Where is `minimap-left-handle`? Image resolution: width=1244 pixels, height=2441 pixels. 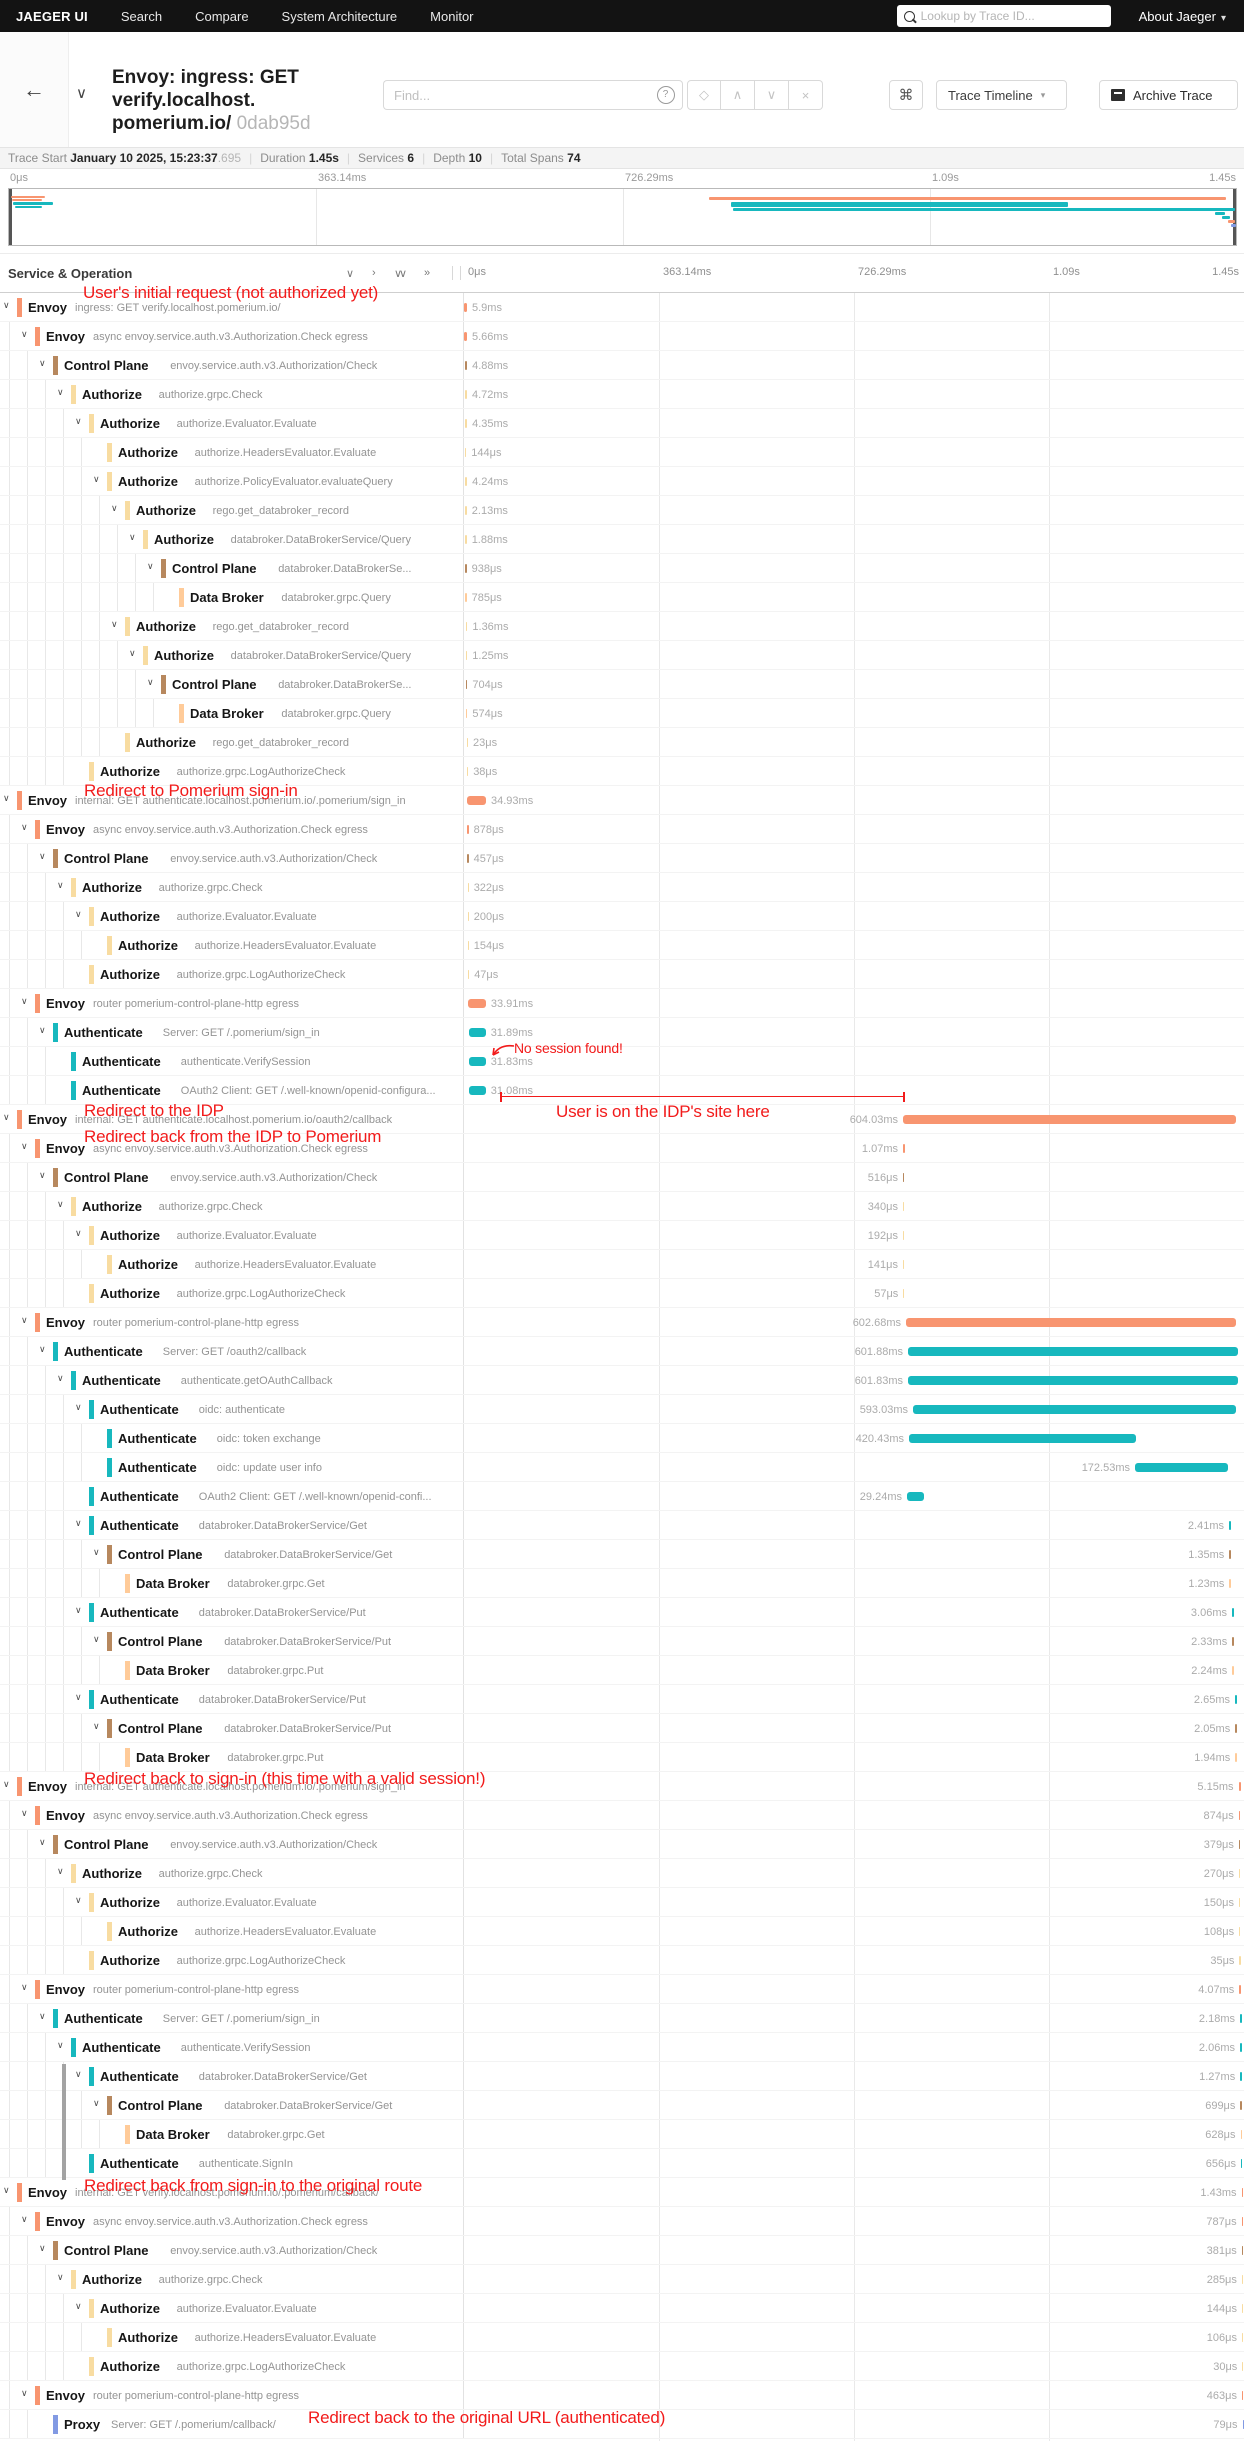 minimap-left-handle is located at coordinates (10, 217).